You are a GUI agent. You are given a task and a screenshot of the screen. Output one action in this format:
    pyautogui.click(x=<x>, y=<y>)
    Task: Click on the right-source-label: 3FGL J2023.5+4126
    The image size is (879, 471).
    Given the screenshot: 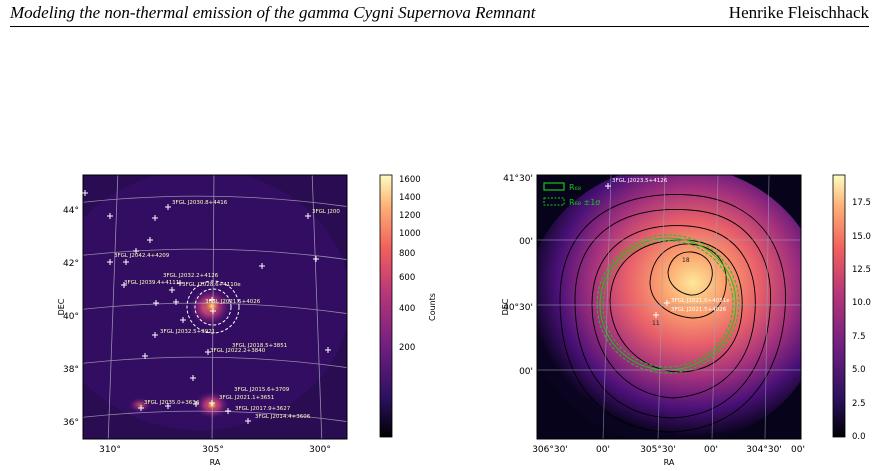 What is the action you would take?
    pyautogui.click(x=640, y=181)
    